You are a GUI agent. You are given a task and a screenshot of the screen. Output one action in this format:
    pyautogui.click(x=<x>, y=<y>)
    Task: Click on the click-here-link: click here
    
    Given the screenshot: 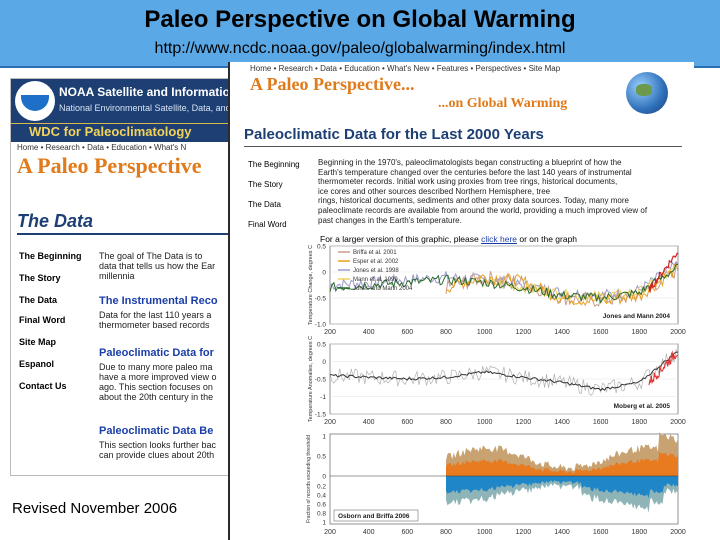 What is the action you would take?
    pyautogui.click(x=499, y=239)
    